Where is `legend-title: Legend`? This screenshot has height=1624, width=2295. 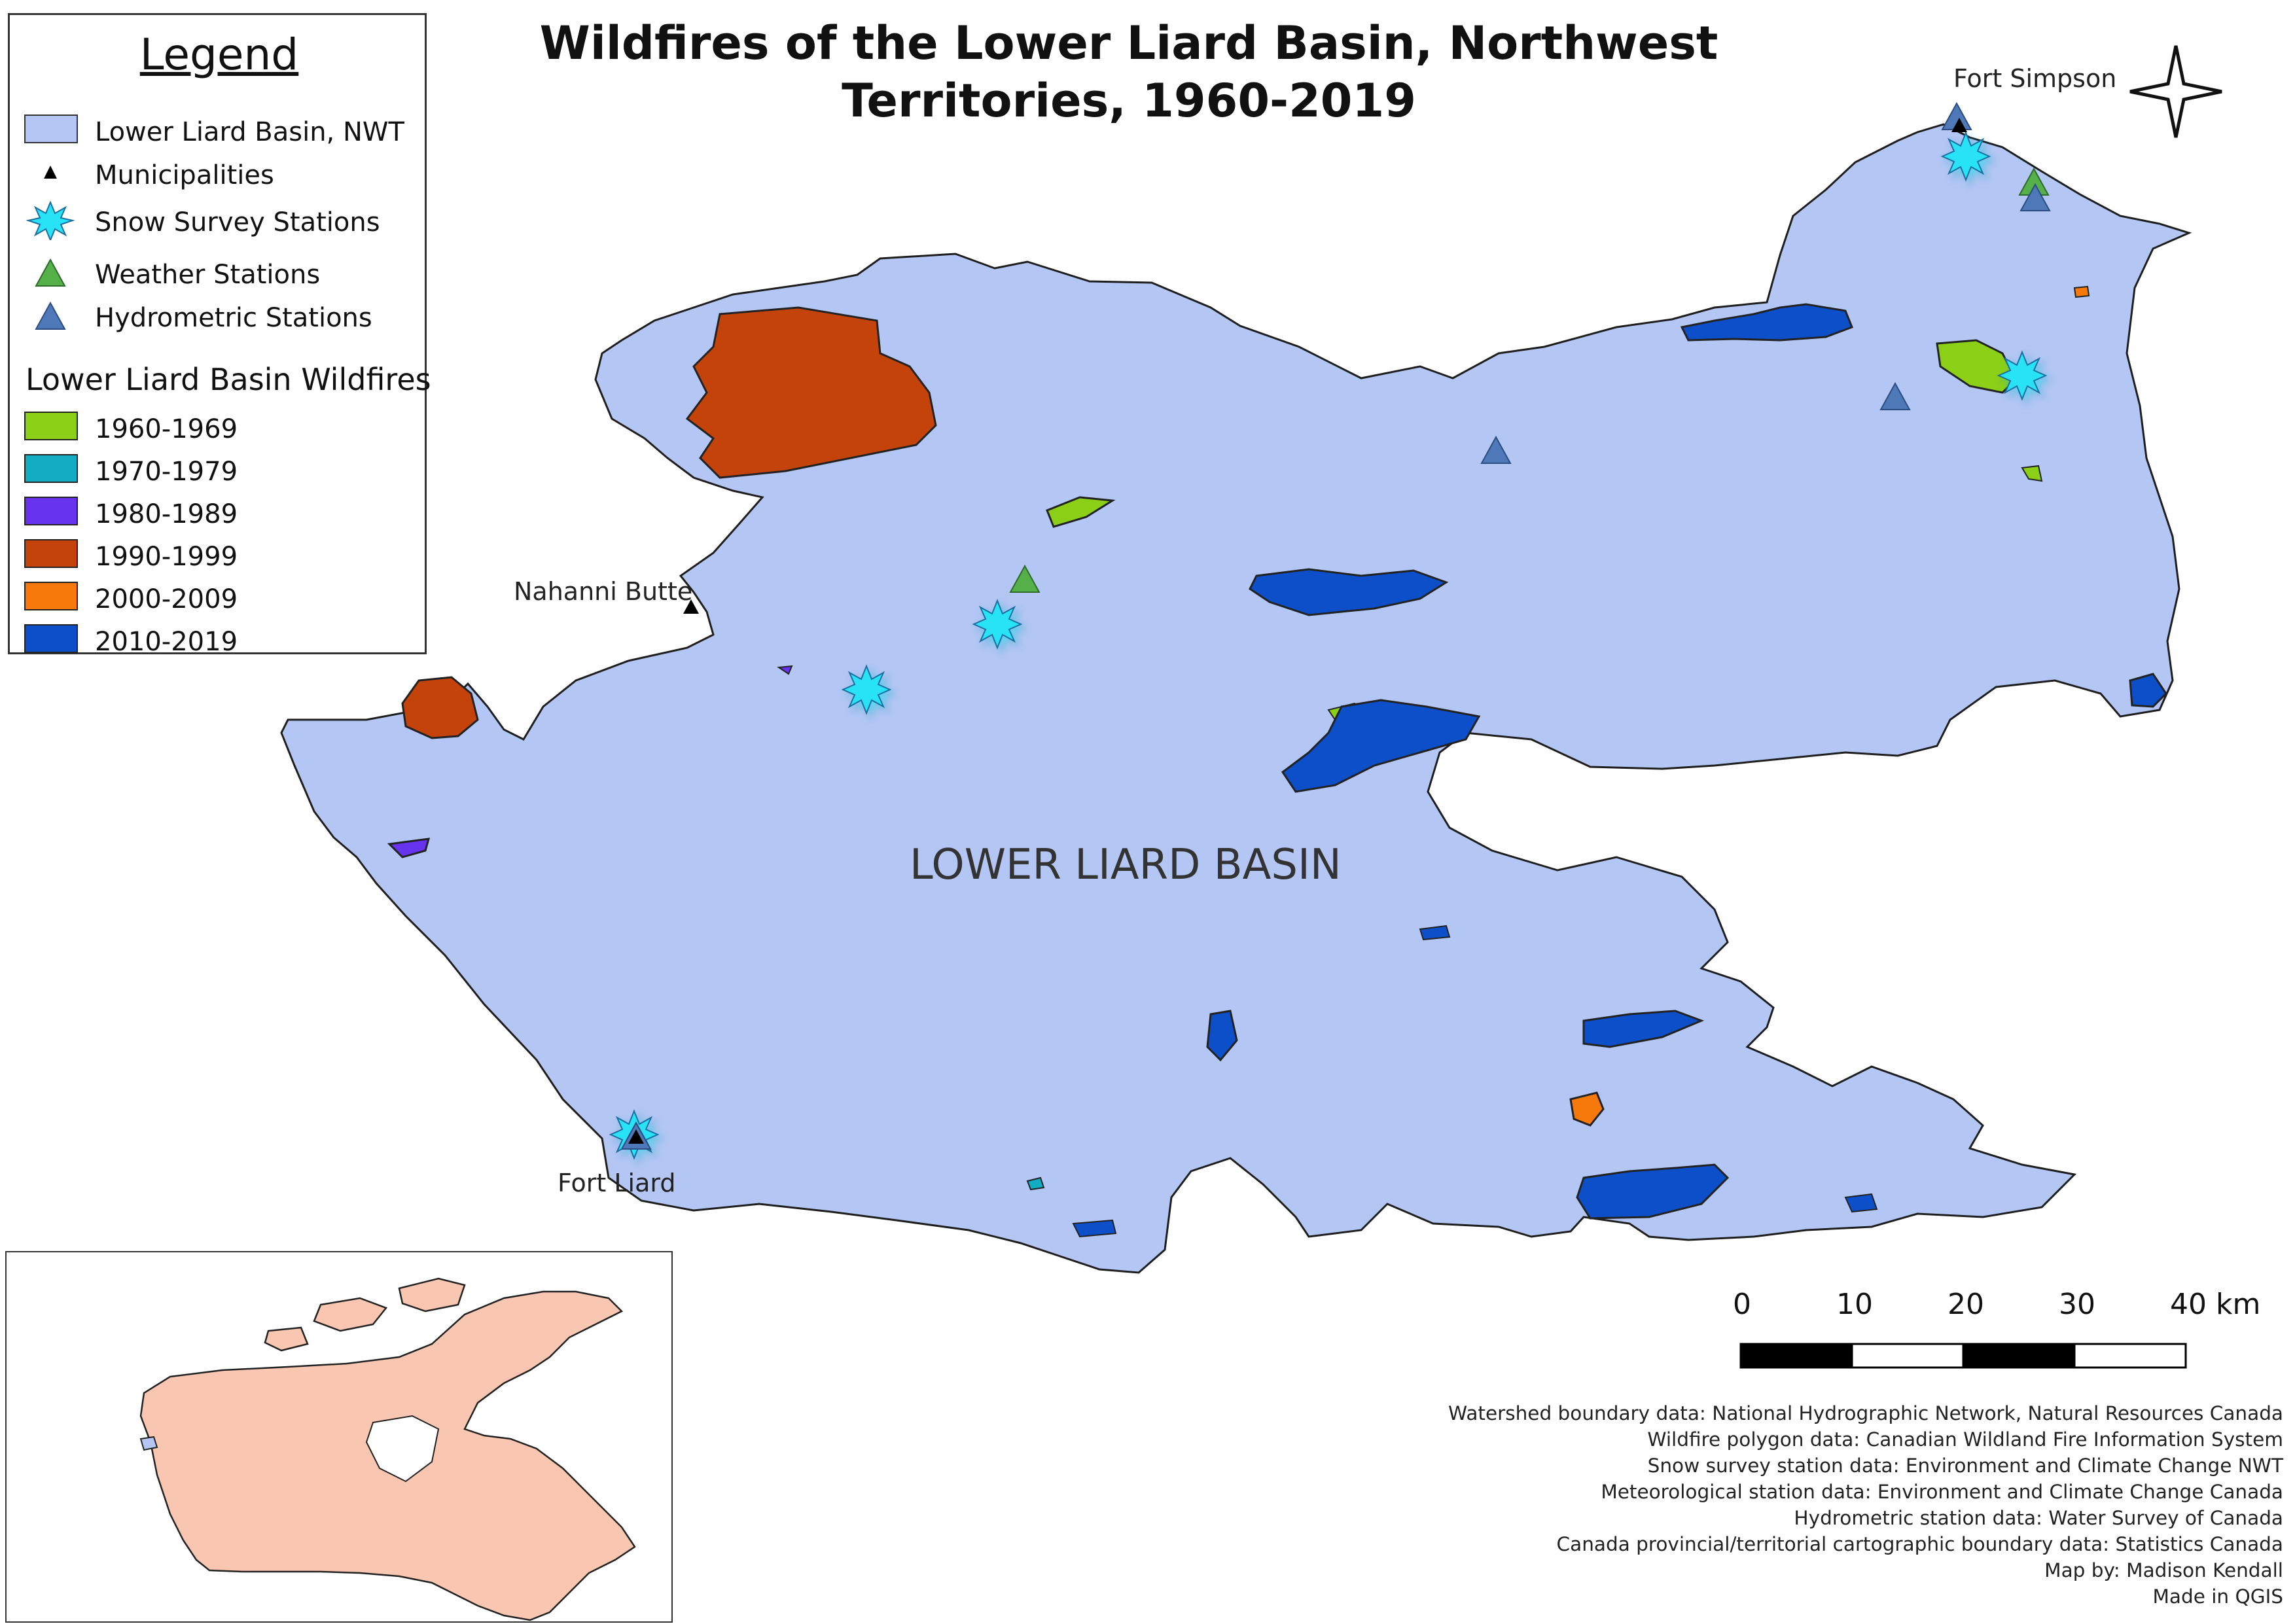
legend-title: Legend is located at coordinates (219, 54).